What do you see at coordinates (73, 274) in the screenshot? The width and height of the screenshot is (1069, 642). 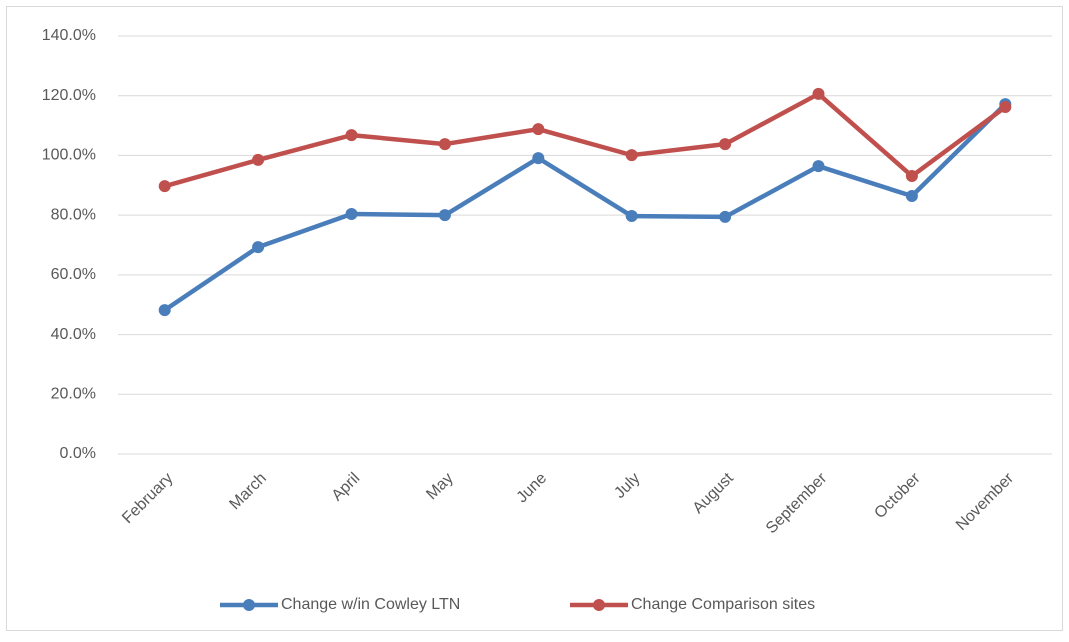 I see `y-tick-label: 60.0%` at bounding box center [73, 274].